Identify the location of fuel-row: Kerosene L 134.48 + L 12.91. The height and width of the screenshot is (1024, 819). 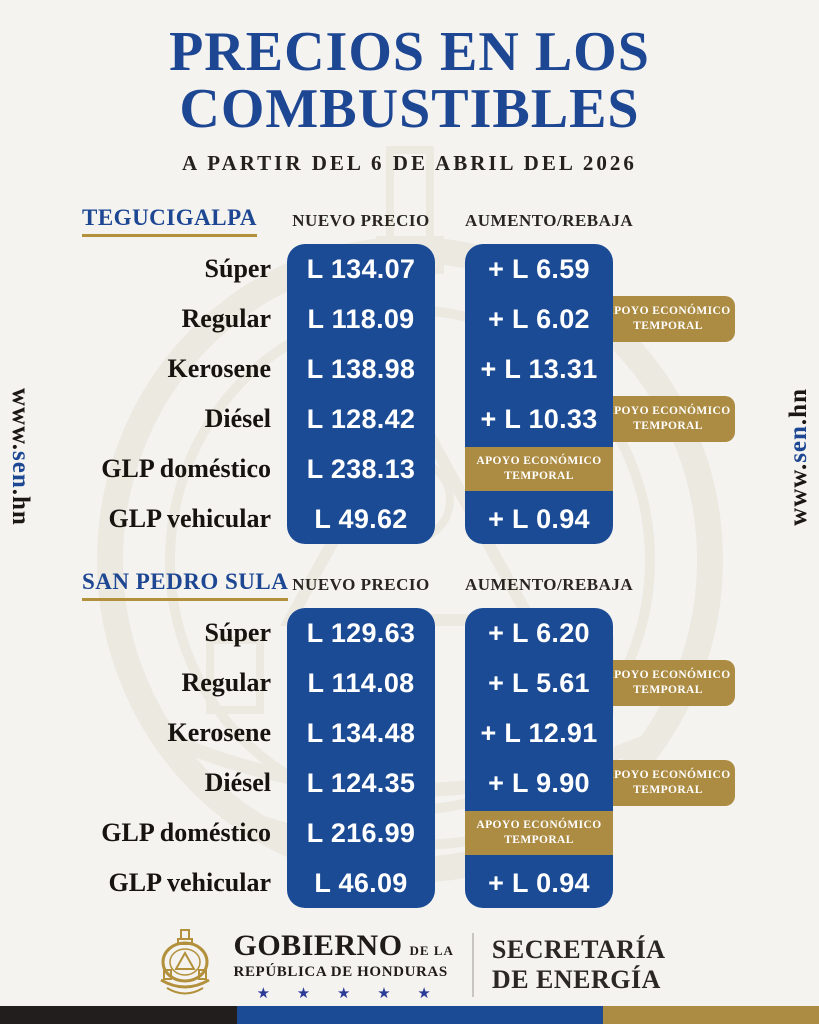
(430, 733).